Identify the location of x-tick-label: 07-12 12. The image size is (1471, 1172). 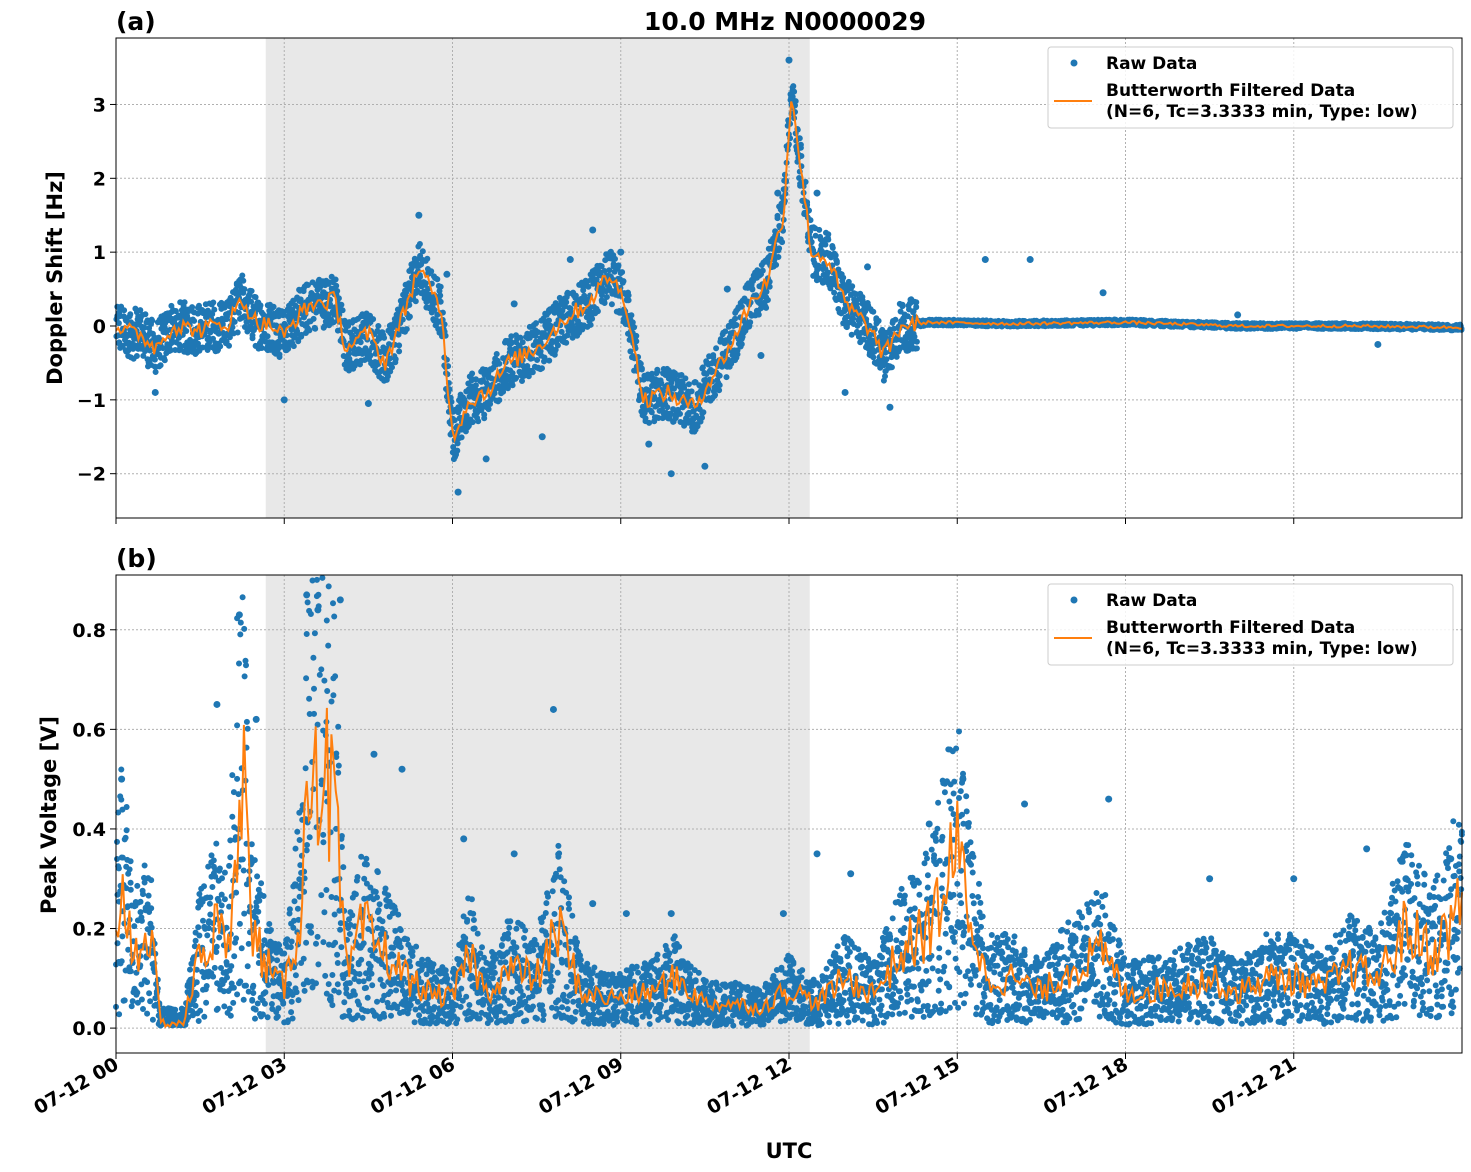
(749, 1086).